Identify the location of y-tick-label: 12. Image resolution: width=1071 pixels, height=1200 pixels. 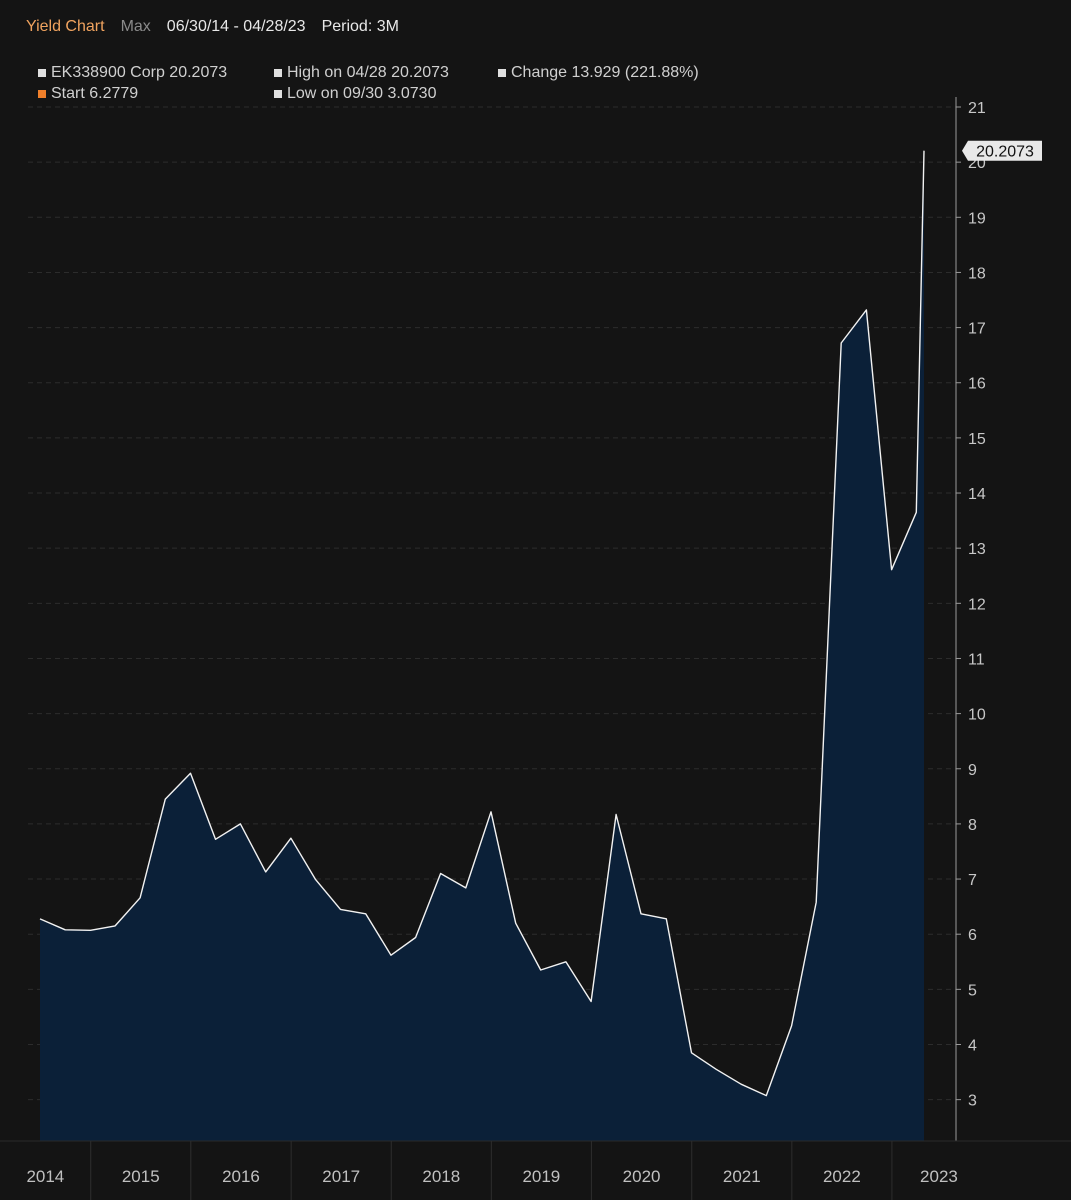
(977, 604).